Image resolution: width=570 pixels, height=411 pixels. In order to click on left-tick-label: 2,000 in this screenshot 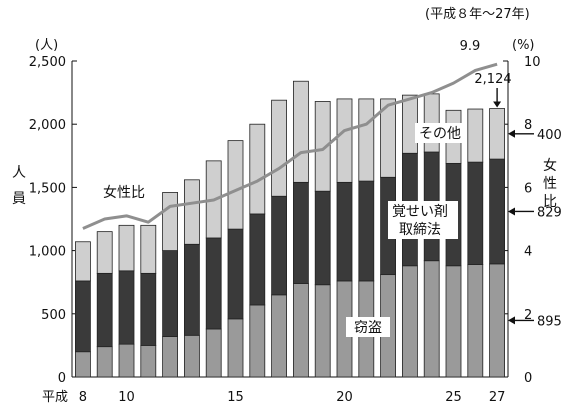, I will do `click(47, 125)`.